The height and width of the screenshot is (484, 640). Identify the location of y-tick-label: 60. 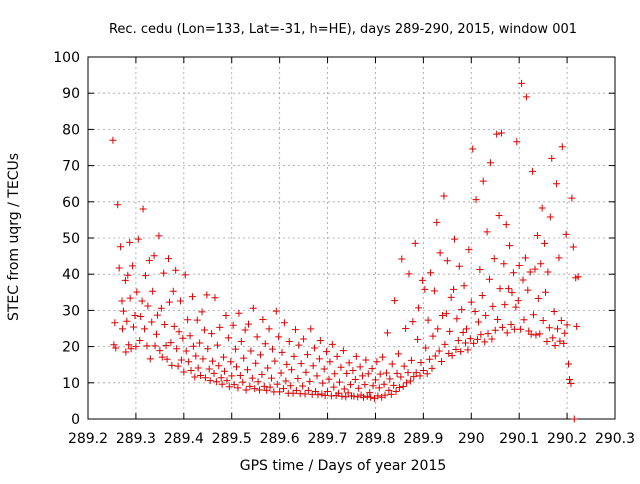
(71, 203).